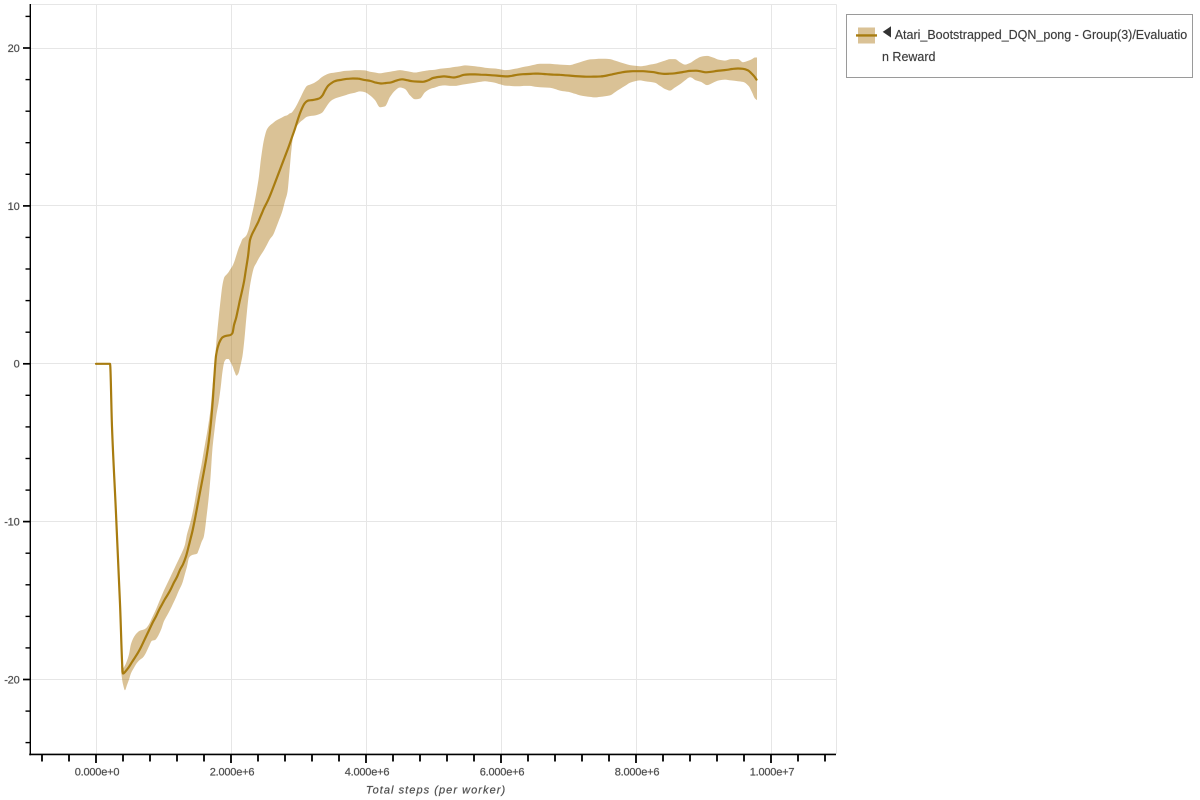 The width and height of the screenshot is (1200, 800). What do you see at coordinates (232, 773) in the screenshot?
I see `svg-text: 2.000e+6` at bounding box center [232, 773].